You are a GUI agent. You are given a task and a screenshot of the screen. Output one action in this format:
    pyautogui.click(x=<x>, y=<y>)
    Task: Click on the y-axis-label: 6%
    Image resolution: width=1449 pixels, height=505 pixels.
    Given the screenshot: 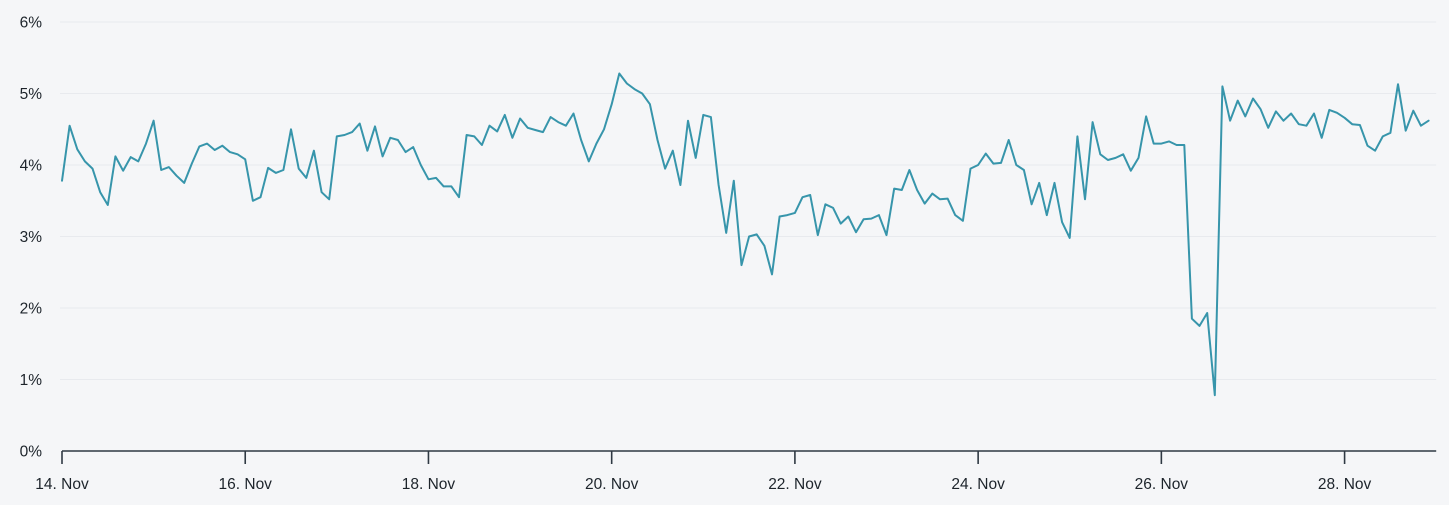 What is the action you would take?
    pyautogui.click(x=31, y=23)
    